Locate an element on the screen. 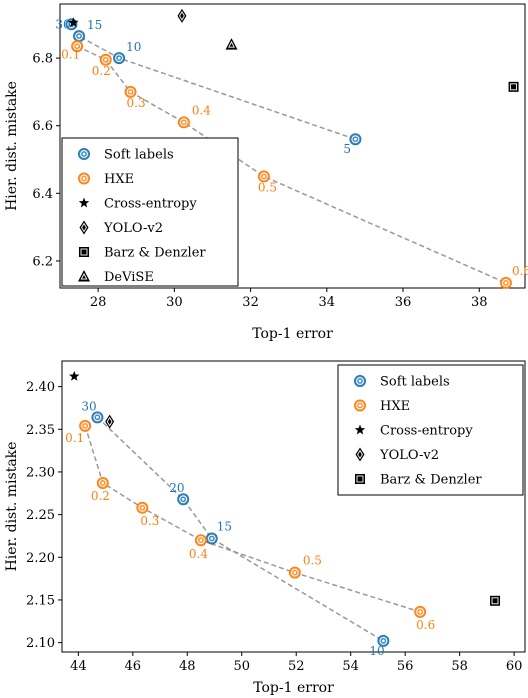 Image resolution: width=528 pixels, height=698 pixels. x-tick-label: 32 is located at coordinates (250, 302).